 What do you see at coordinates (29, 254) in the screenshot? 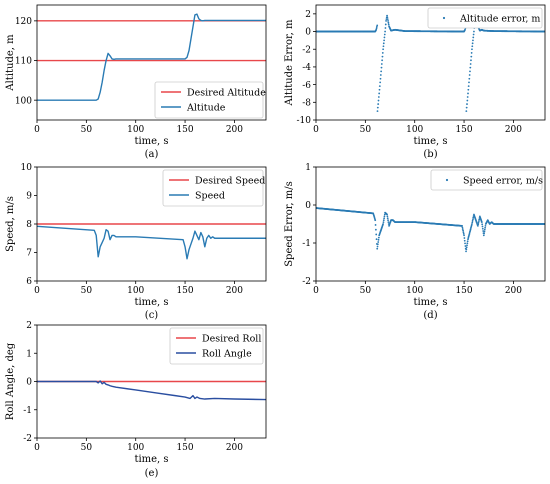
I see `y-tick-label: 7` at bounding box center [29, 254].